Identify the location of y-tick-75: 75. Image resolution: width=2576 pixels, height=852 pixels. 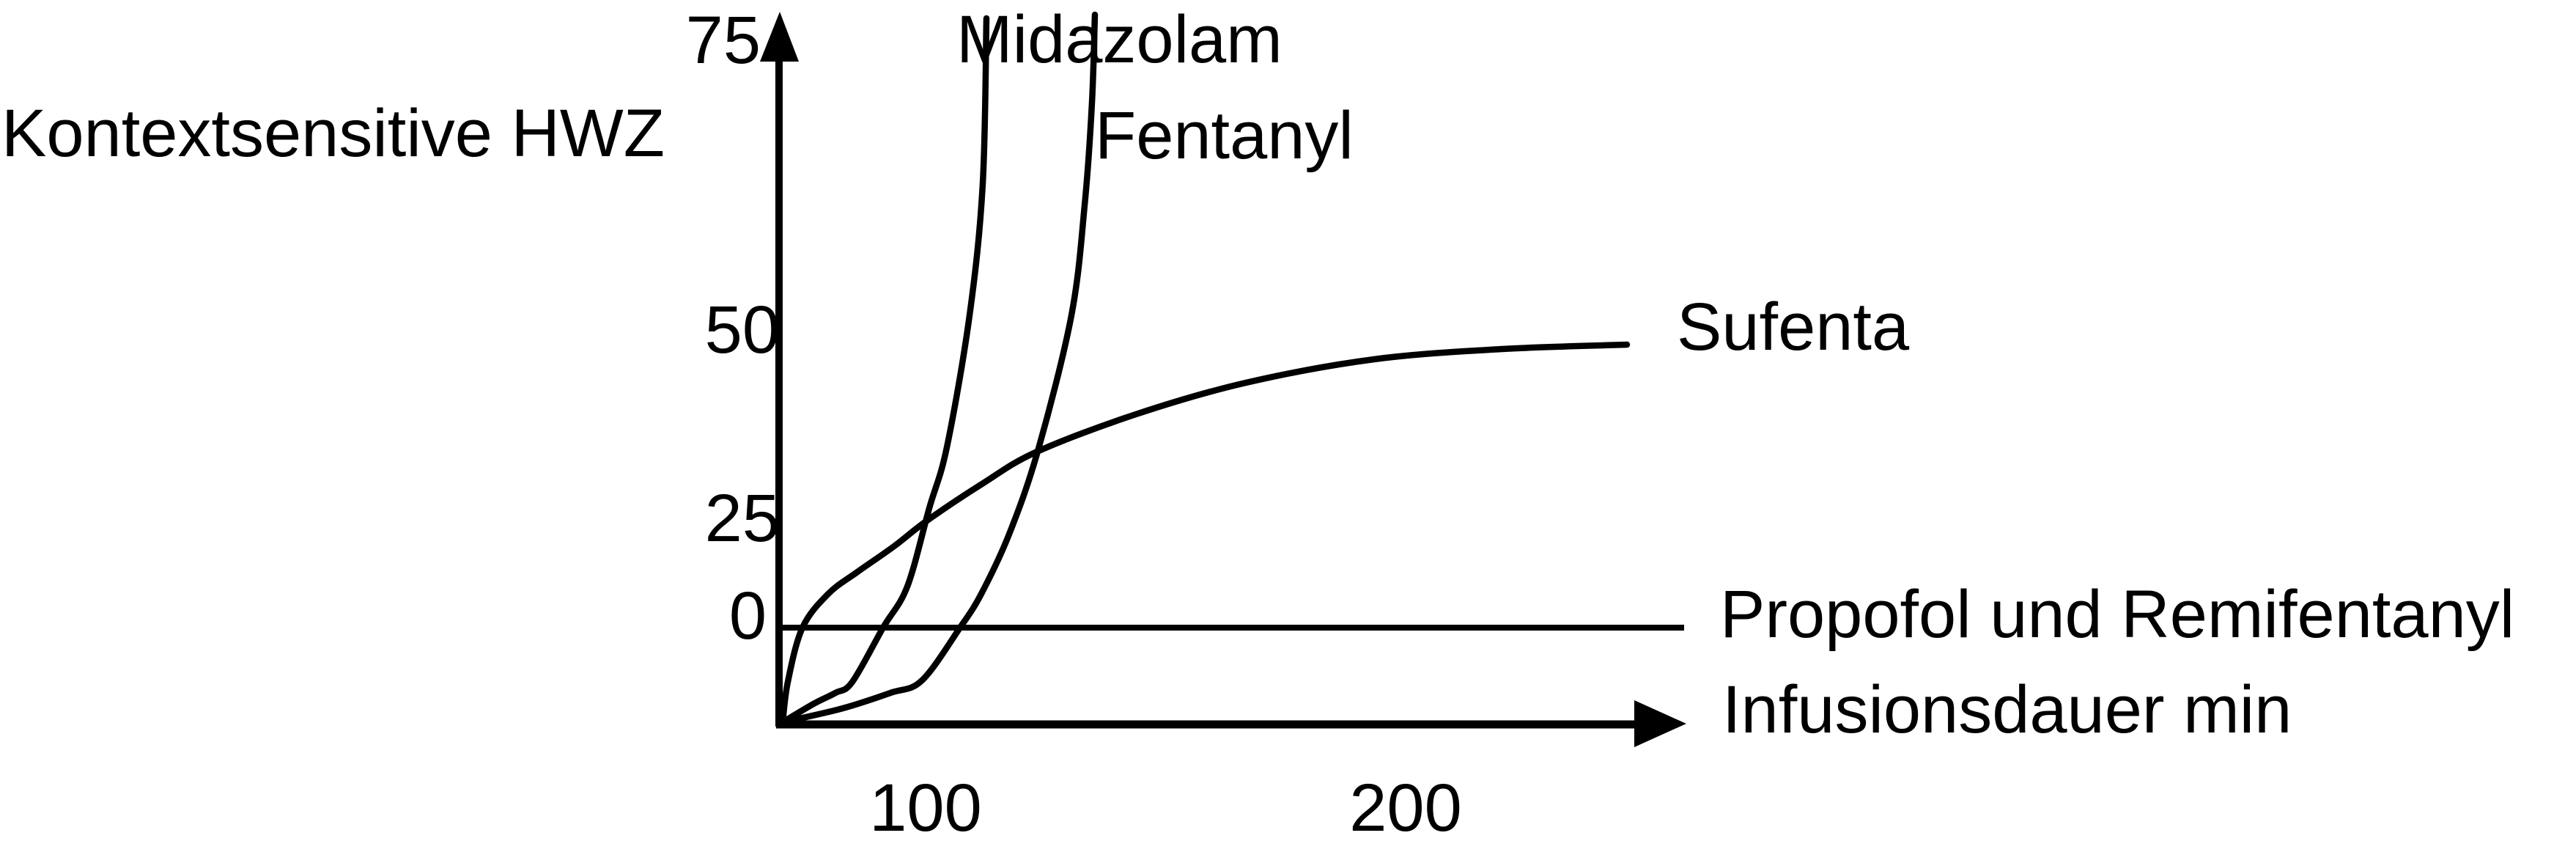
(723, 40).